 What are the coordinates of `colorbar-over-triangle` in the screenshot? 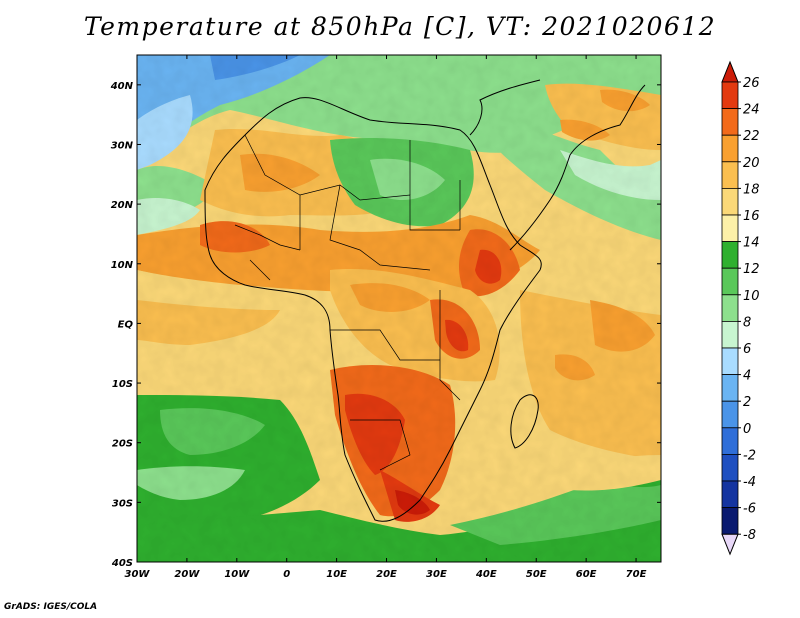 It's located at (730, 71).